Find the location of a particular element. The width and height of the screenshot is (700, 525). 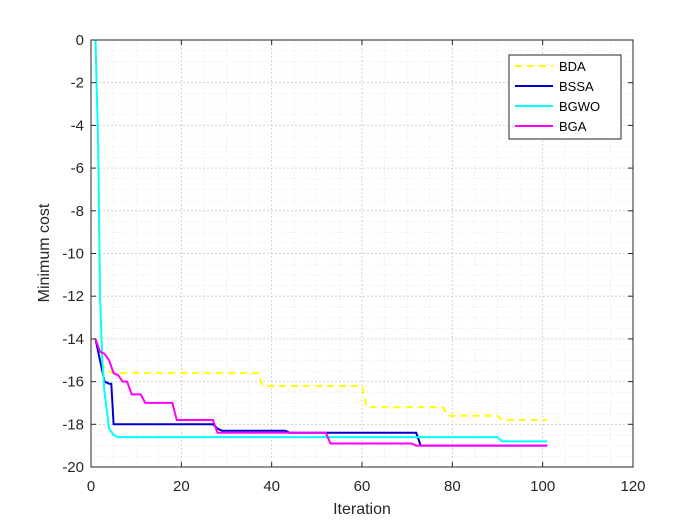

y-tick-label: -14 is located at coordinates (73, 339).